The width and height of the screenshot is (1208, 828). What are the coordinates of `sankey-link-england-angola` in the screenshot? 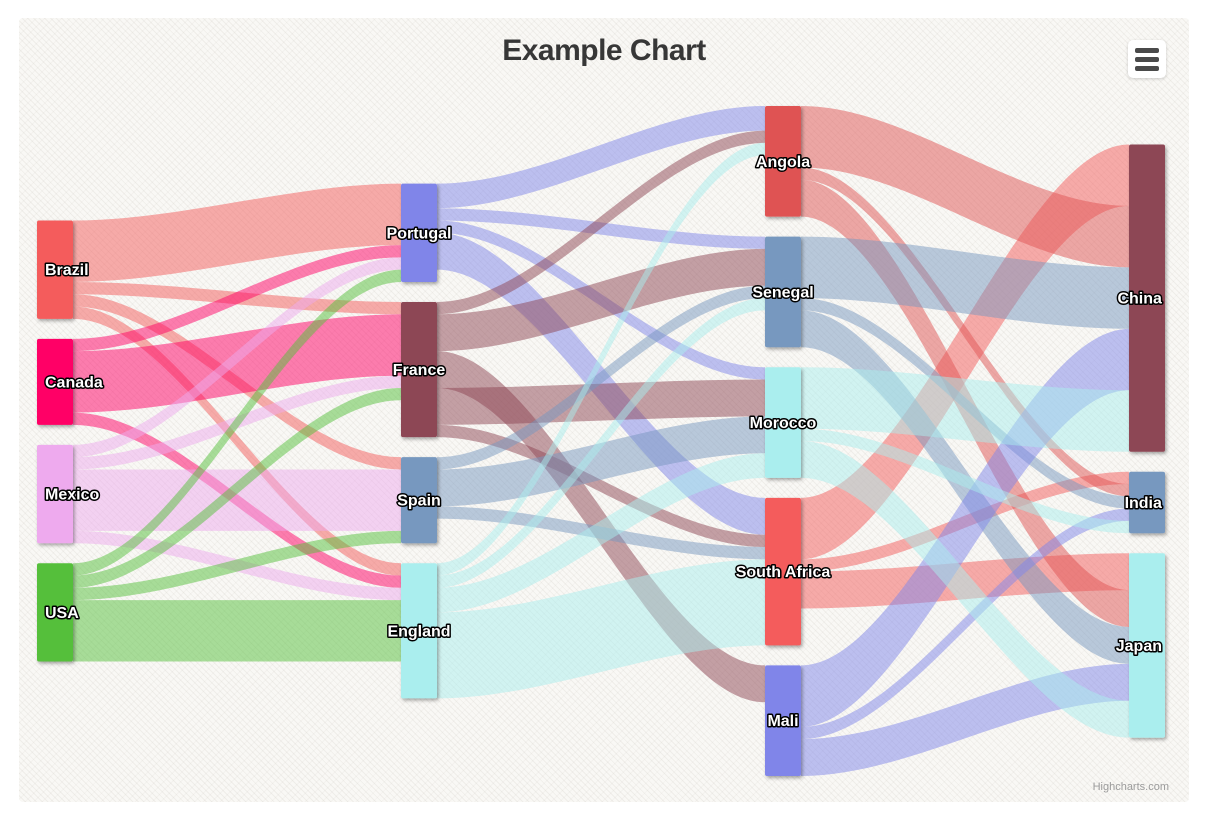 It's located at (601, 359).